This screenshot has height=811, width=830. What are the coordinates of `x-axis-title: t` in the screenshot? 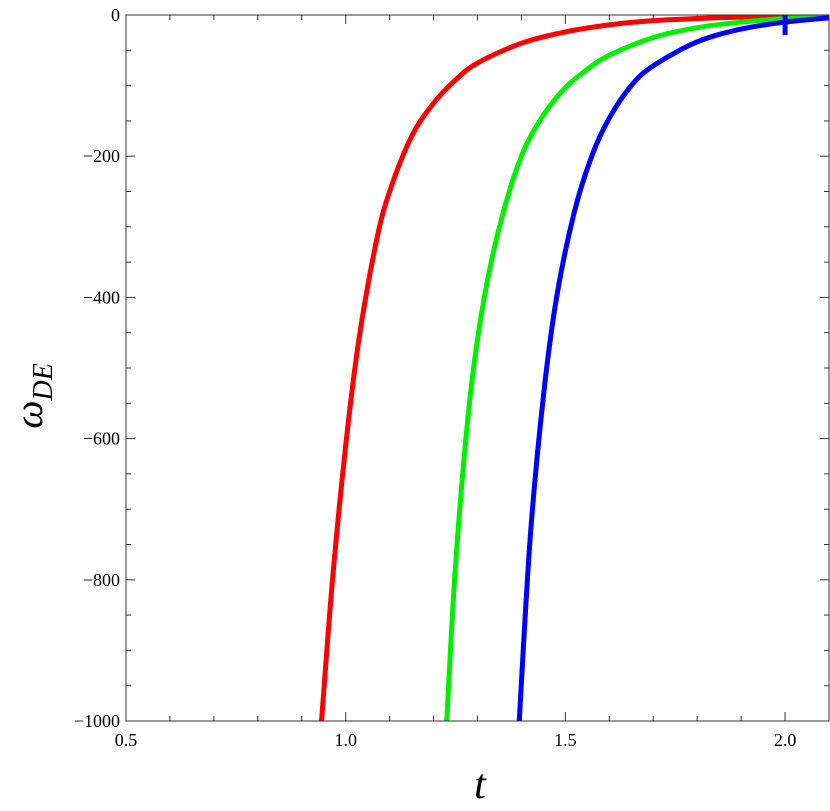 It's located at (480, 785).